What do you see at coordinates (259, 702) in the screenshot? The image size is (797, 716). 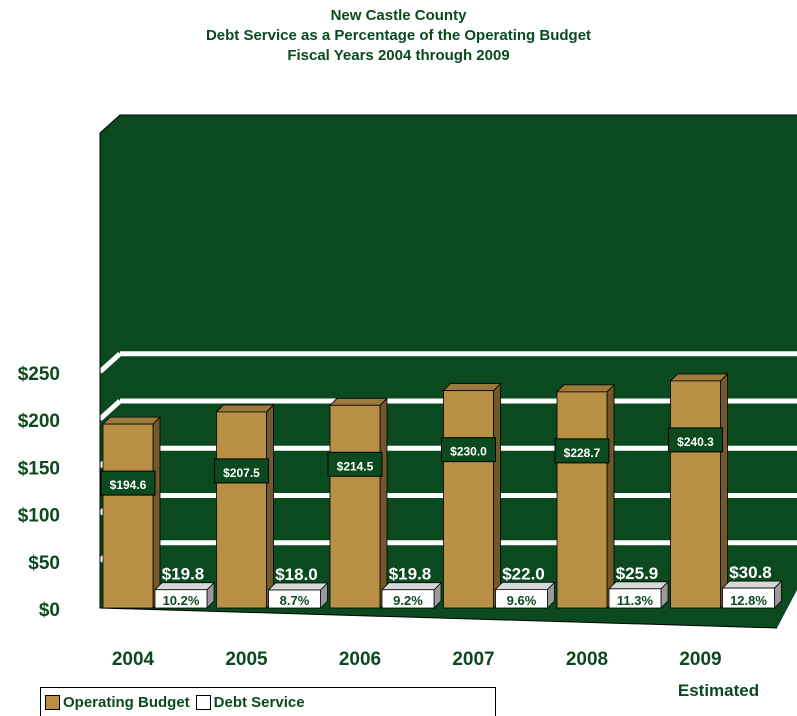 I see `legend-label-debt-service: Debt Service` at bounding box center [259, 702].